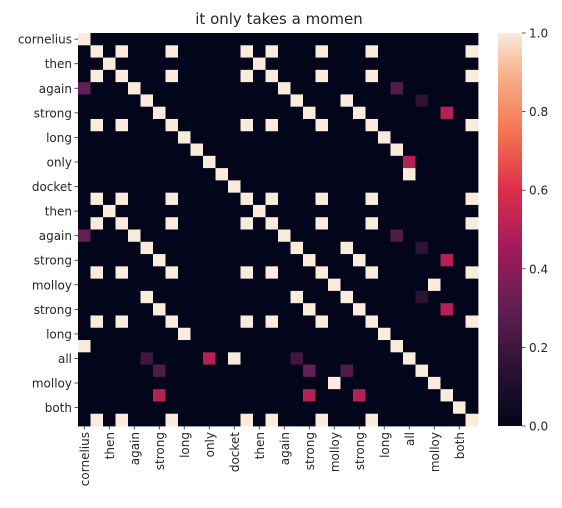 This screenshot has width=562, height=508. What do you see at coordinates (110, 445) in the screenshot?
I see `column-tick-label: then` at bounding box center [110, 445].